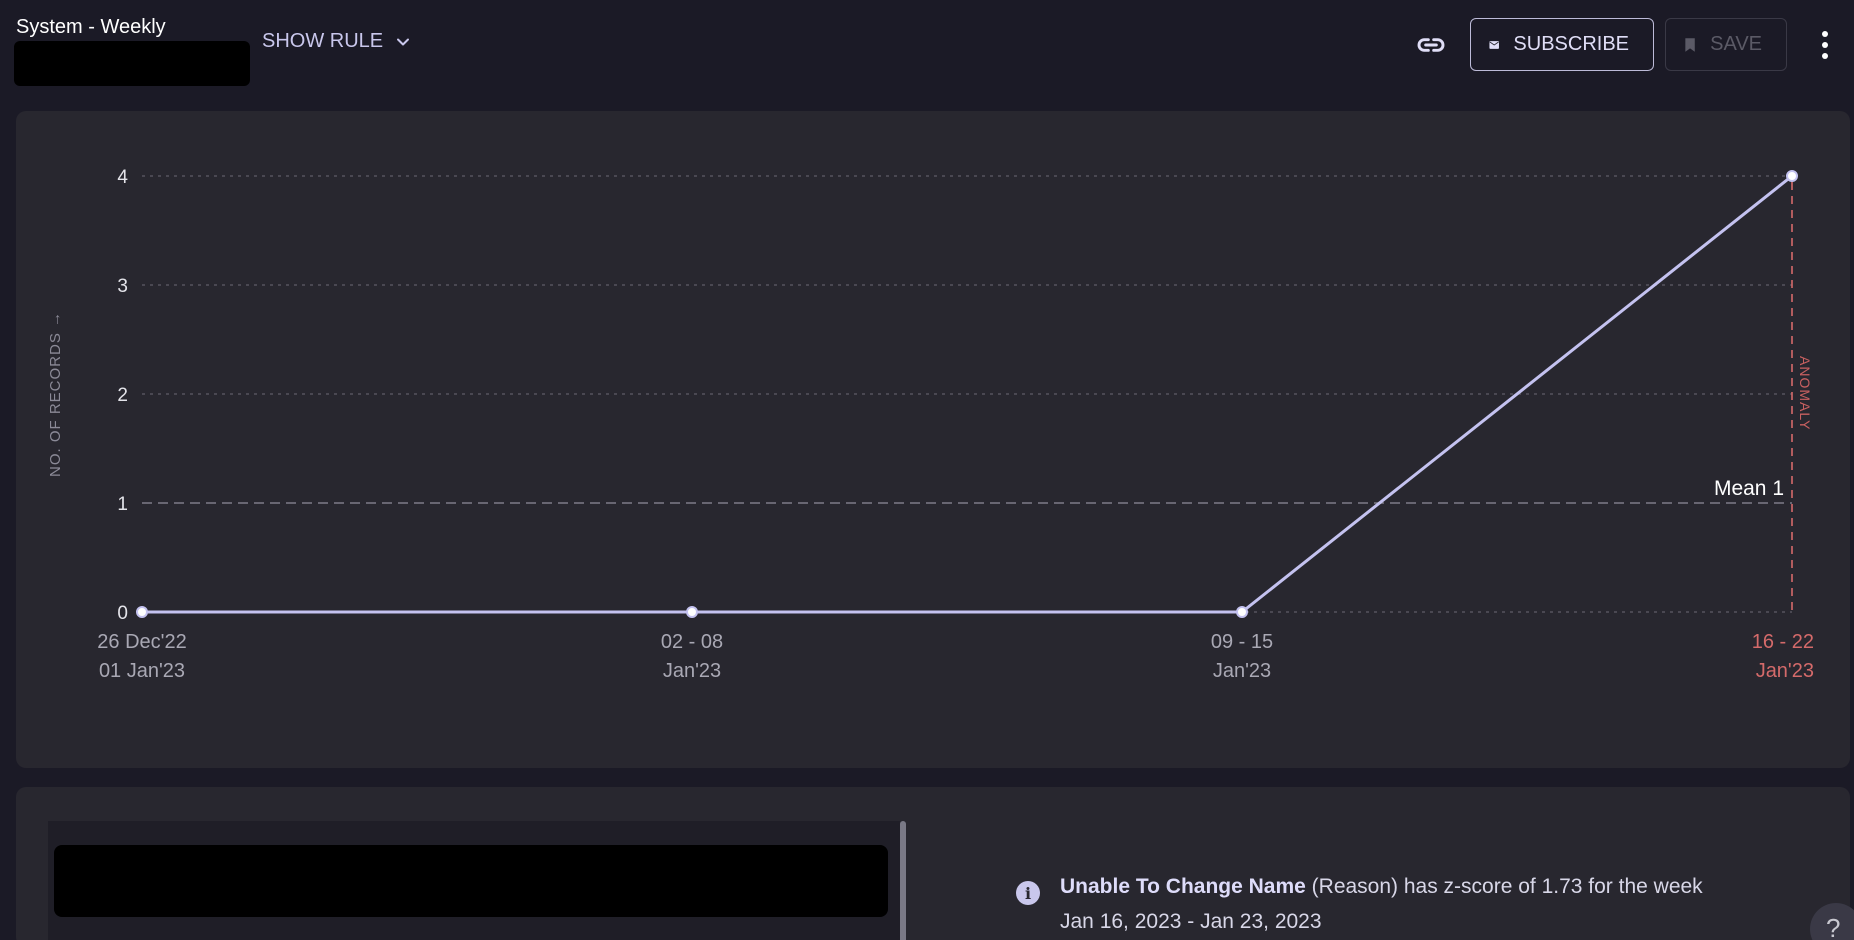 This screenshot has height=940, width=1854. I want to click on info-icon: i, so click(1028, 893).